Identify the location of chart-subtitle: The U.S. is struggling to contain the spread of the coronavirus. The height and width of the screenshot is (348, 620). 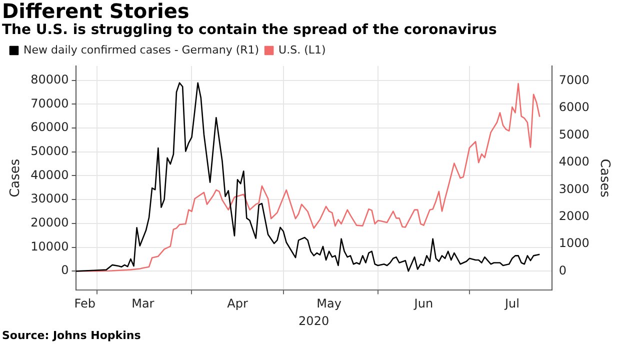
(249, 30).